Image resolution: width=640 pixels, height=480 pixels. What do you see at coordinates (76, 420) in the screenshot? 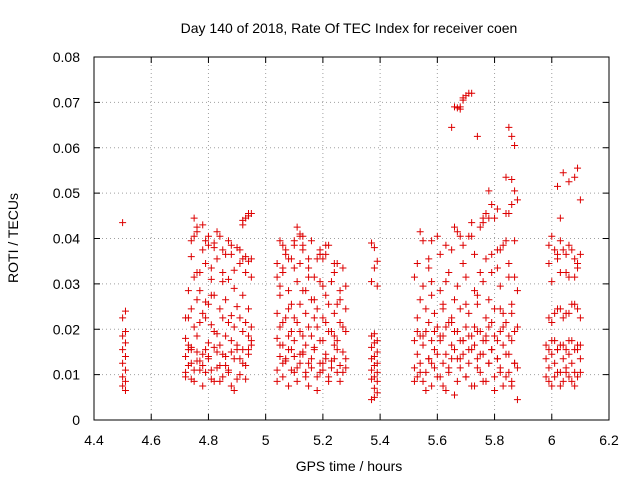
I see `y-tick-label: 0` at bounding box center [76, 420].